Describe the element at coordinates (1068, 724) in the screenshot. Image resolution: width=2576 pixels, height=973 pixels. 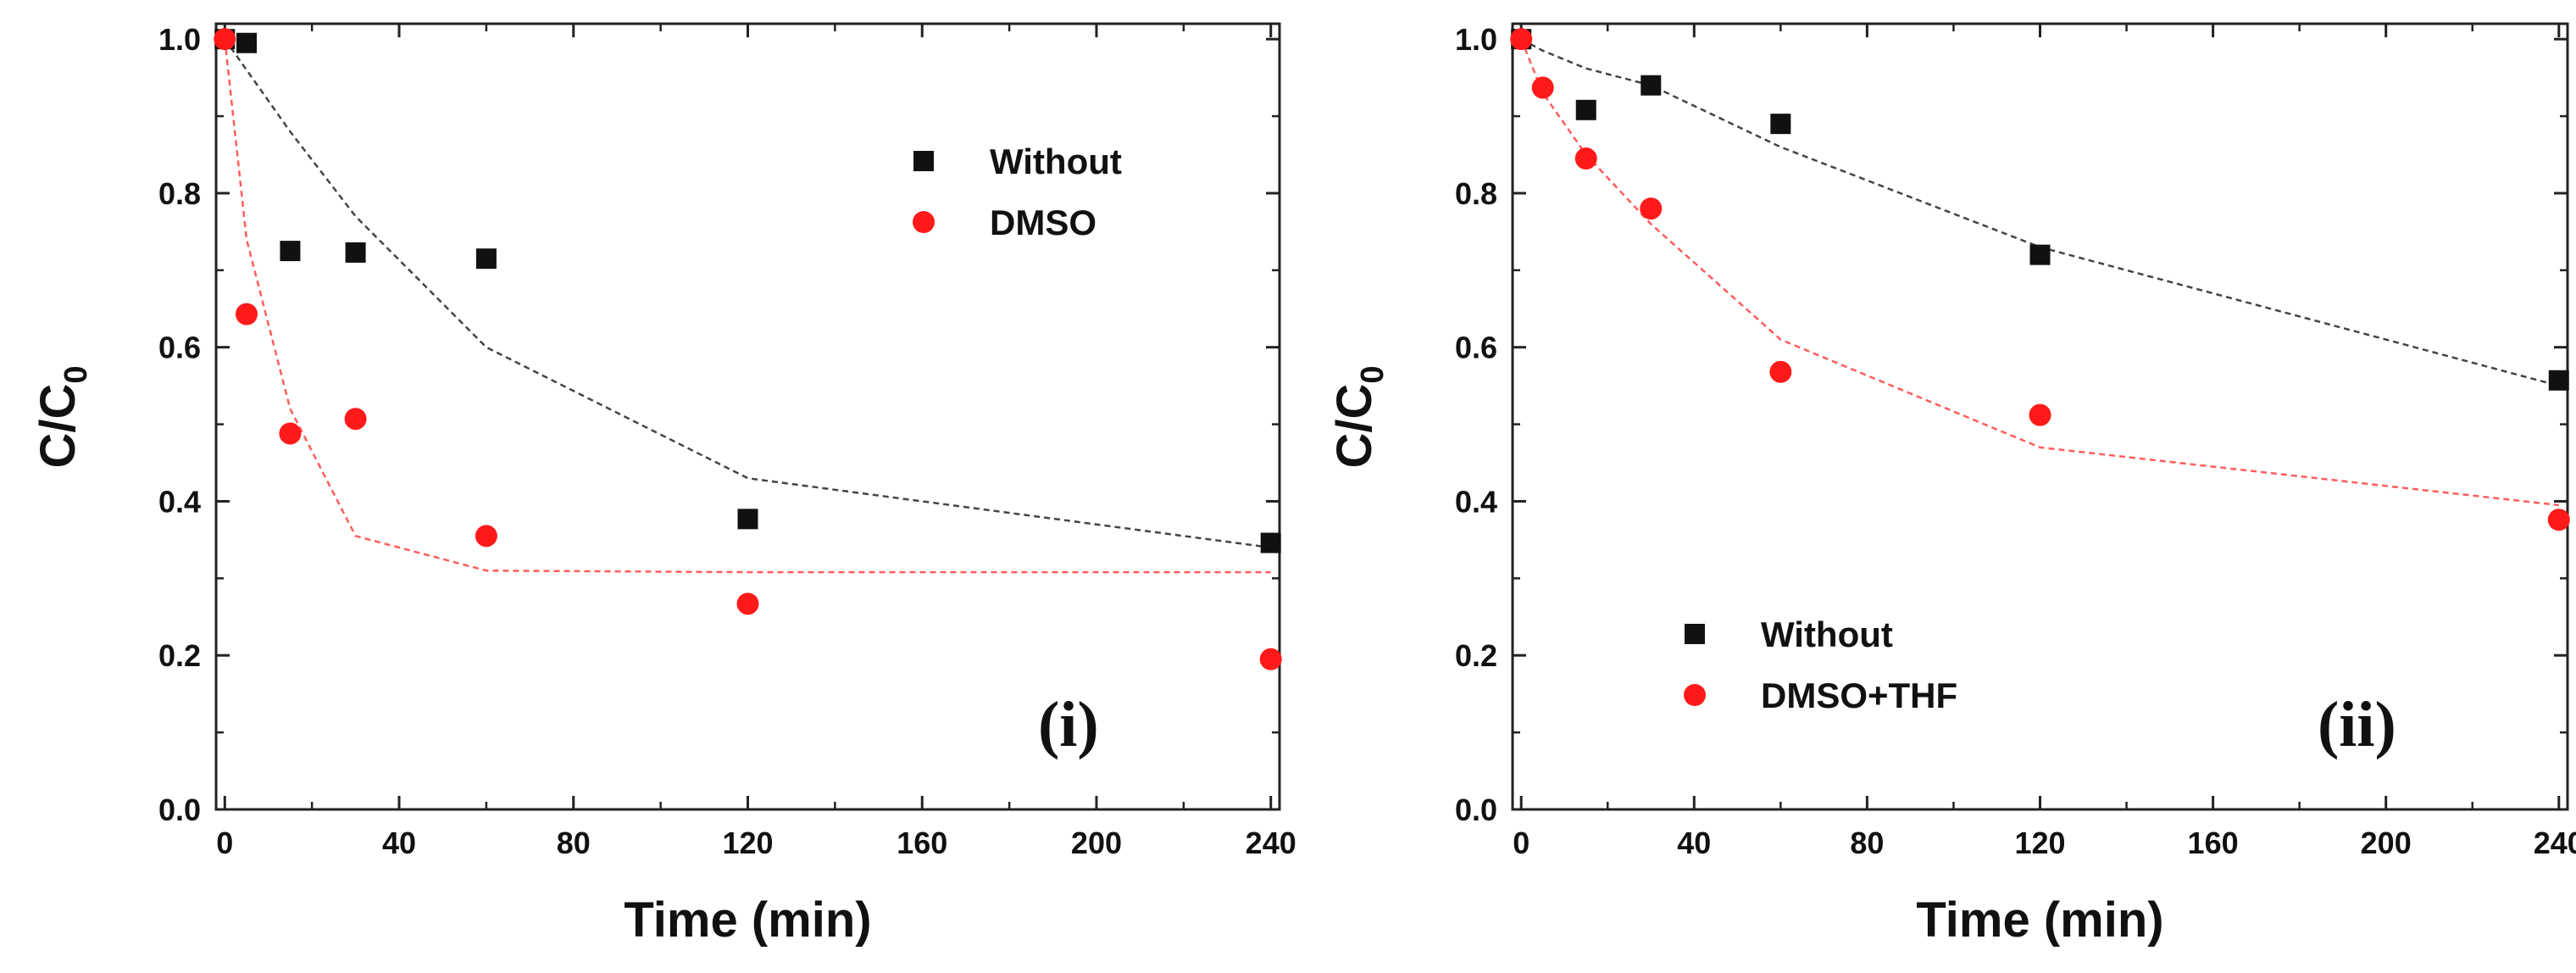
I see `panel-label: (i)` at that location.